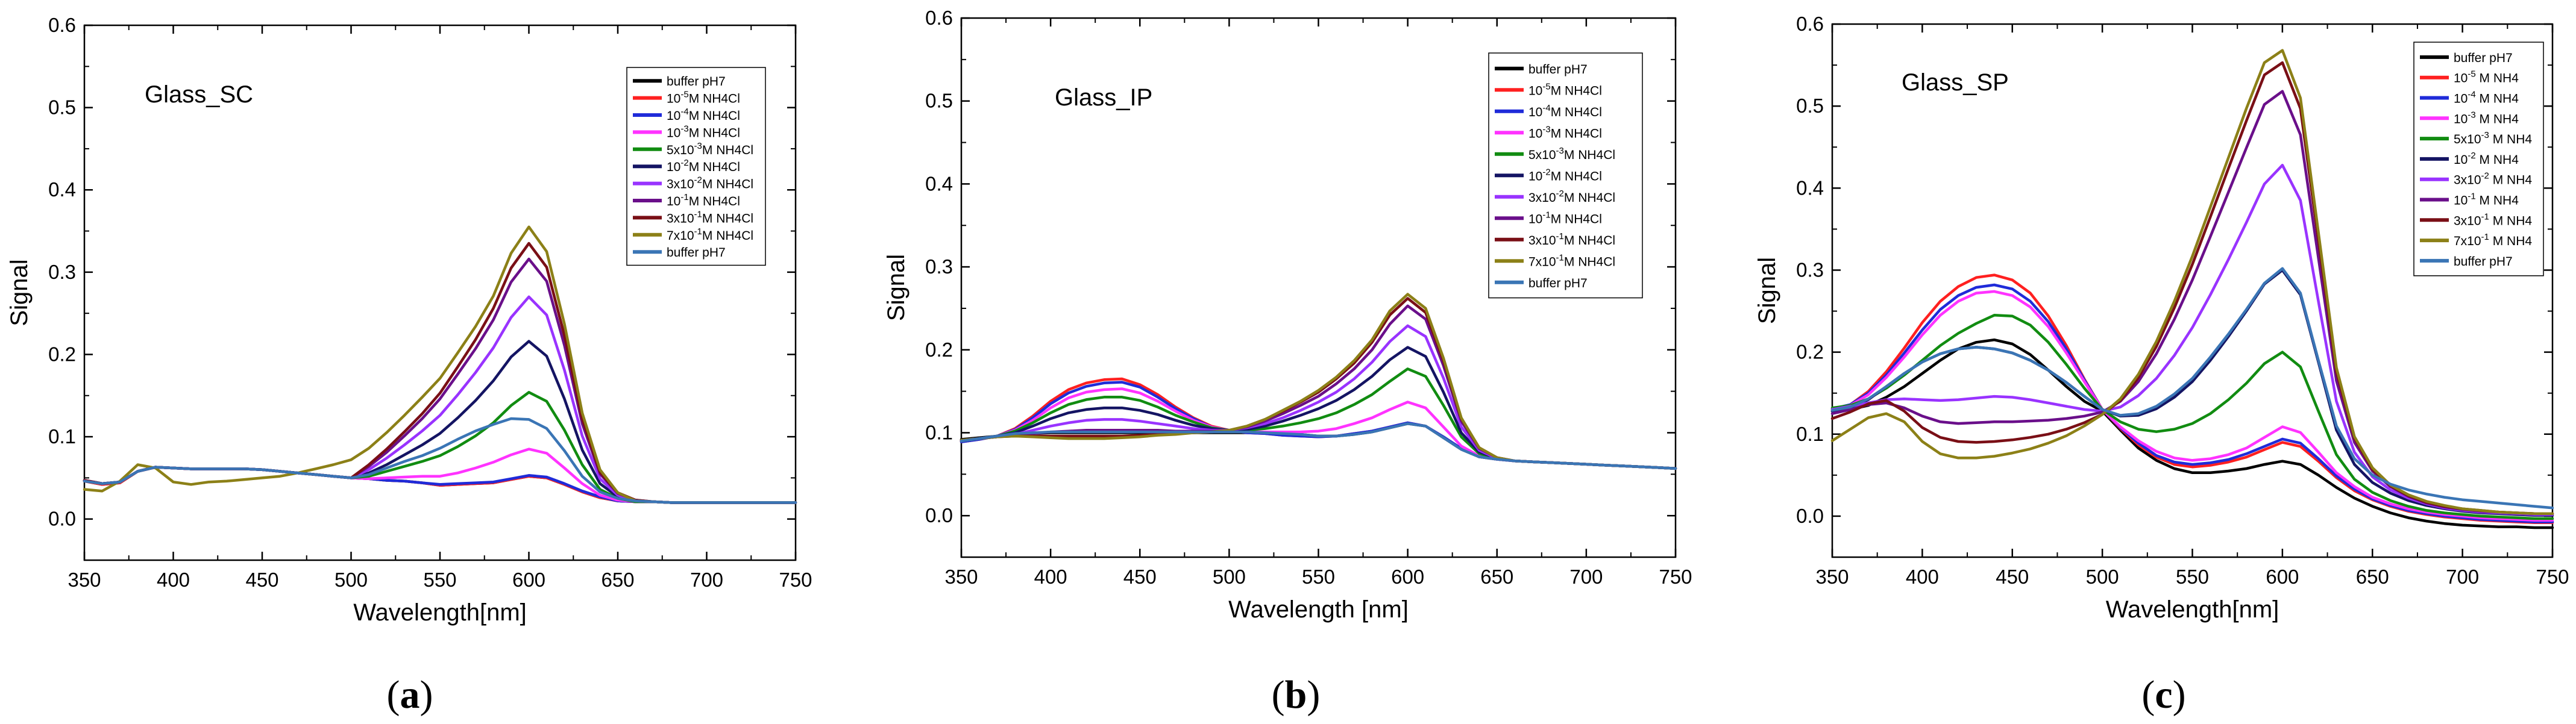 The width and height of the screenshot is (2576, 724). I want to click on legend-entry: 10-1 M NH4, so click(2486, 200).